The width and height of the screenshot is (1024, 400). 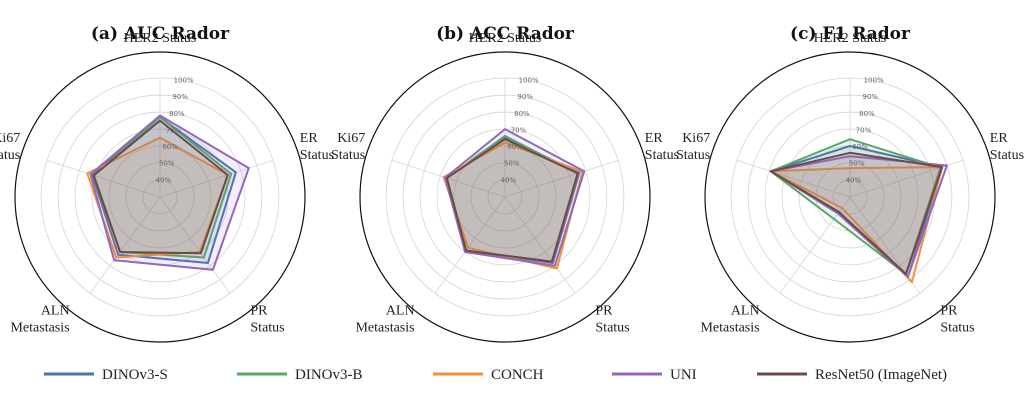 What do you see at coordinates (135, 375) in the screenshot?
I see `legend-label-dinov3-s: DINOv3-S` at bounding box center [135, 375].